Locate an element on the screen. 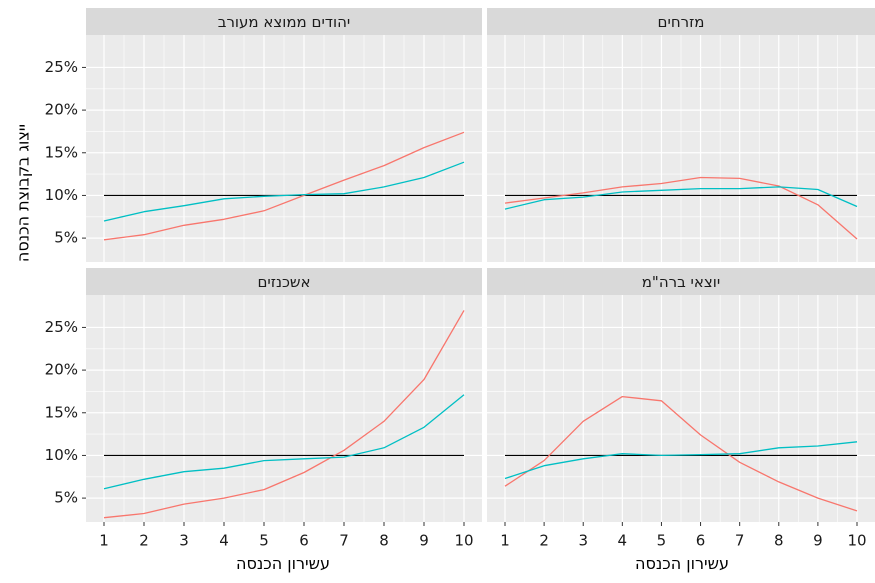 Image resolution: width=875 pixels, height=583 pixels. panel-title: אשכנזים is located at coordinates (283, 282).